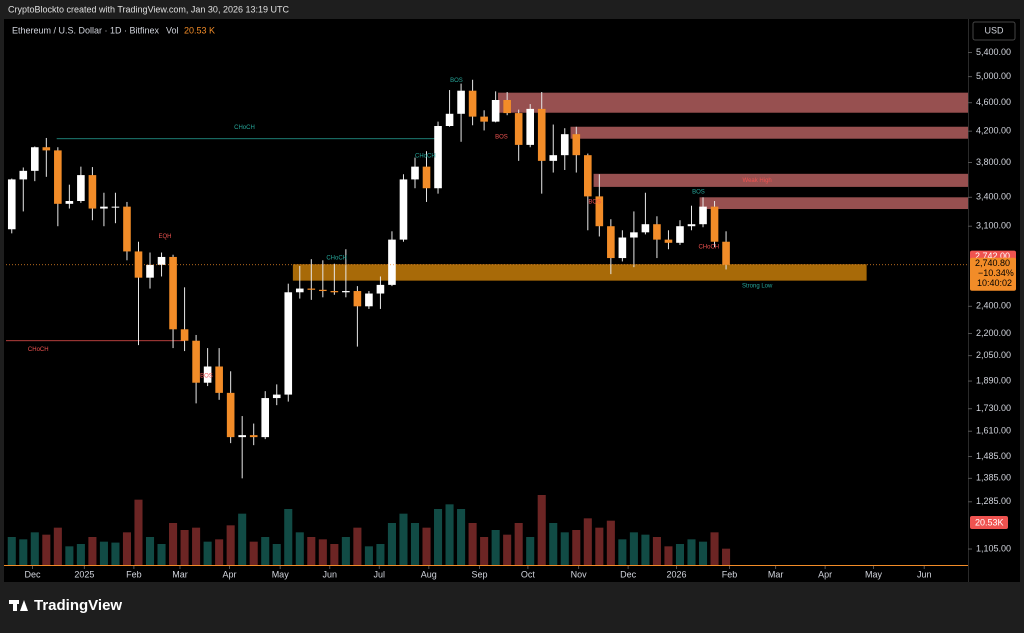 This screenshot has width=1024, height=633. What do you see at coordinates (512, 574) in the screenshot?
I see `time-axis-bg` at bounding box center [512, 574].